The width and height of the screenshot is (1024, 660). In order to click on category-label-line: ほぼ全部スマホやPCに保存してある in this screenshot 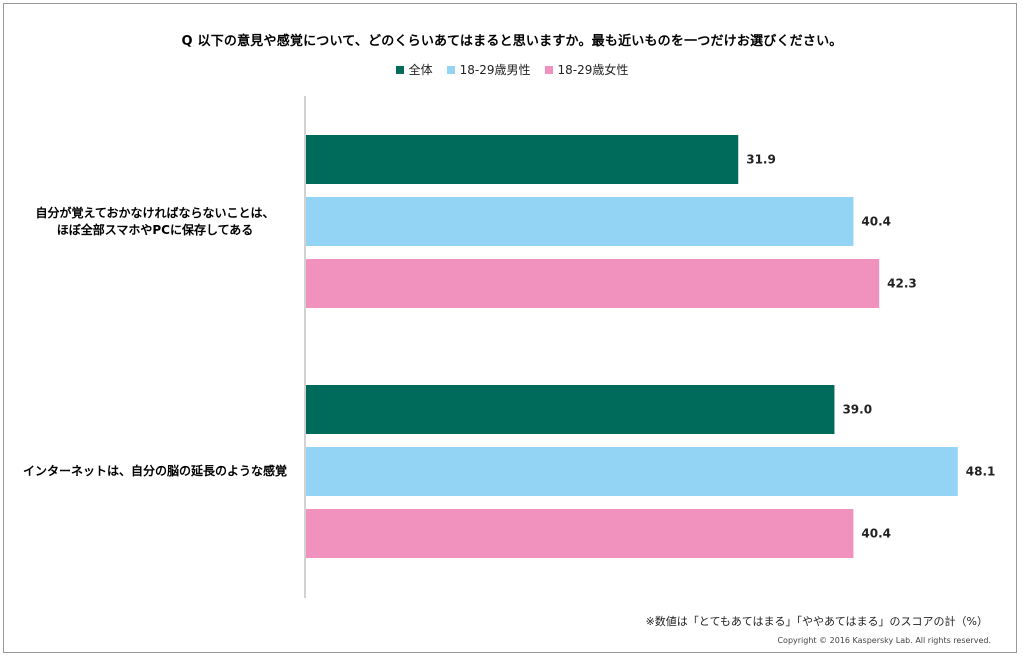, I will do `click(155, 229)`.